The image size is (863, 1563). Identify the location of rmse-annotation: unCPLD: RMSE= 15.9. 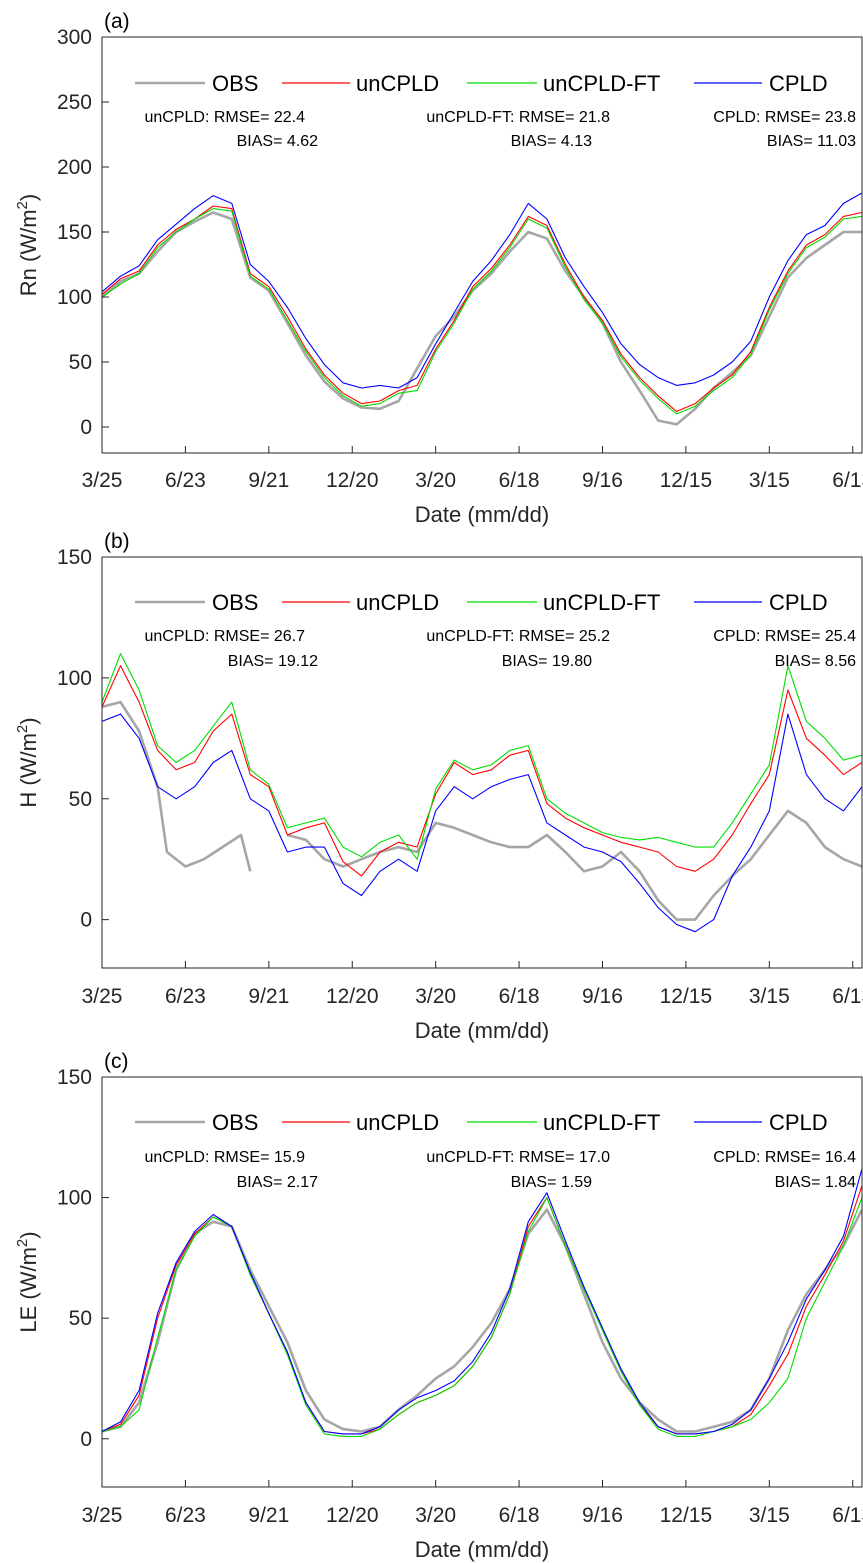
(224, 1157).